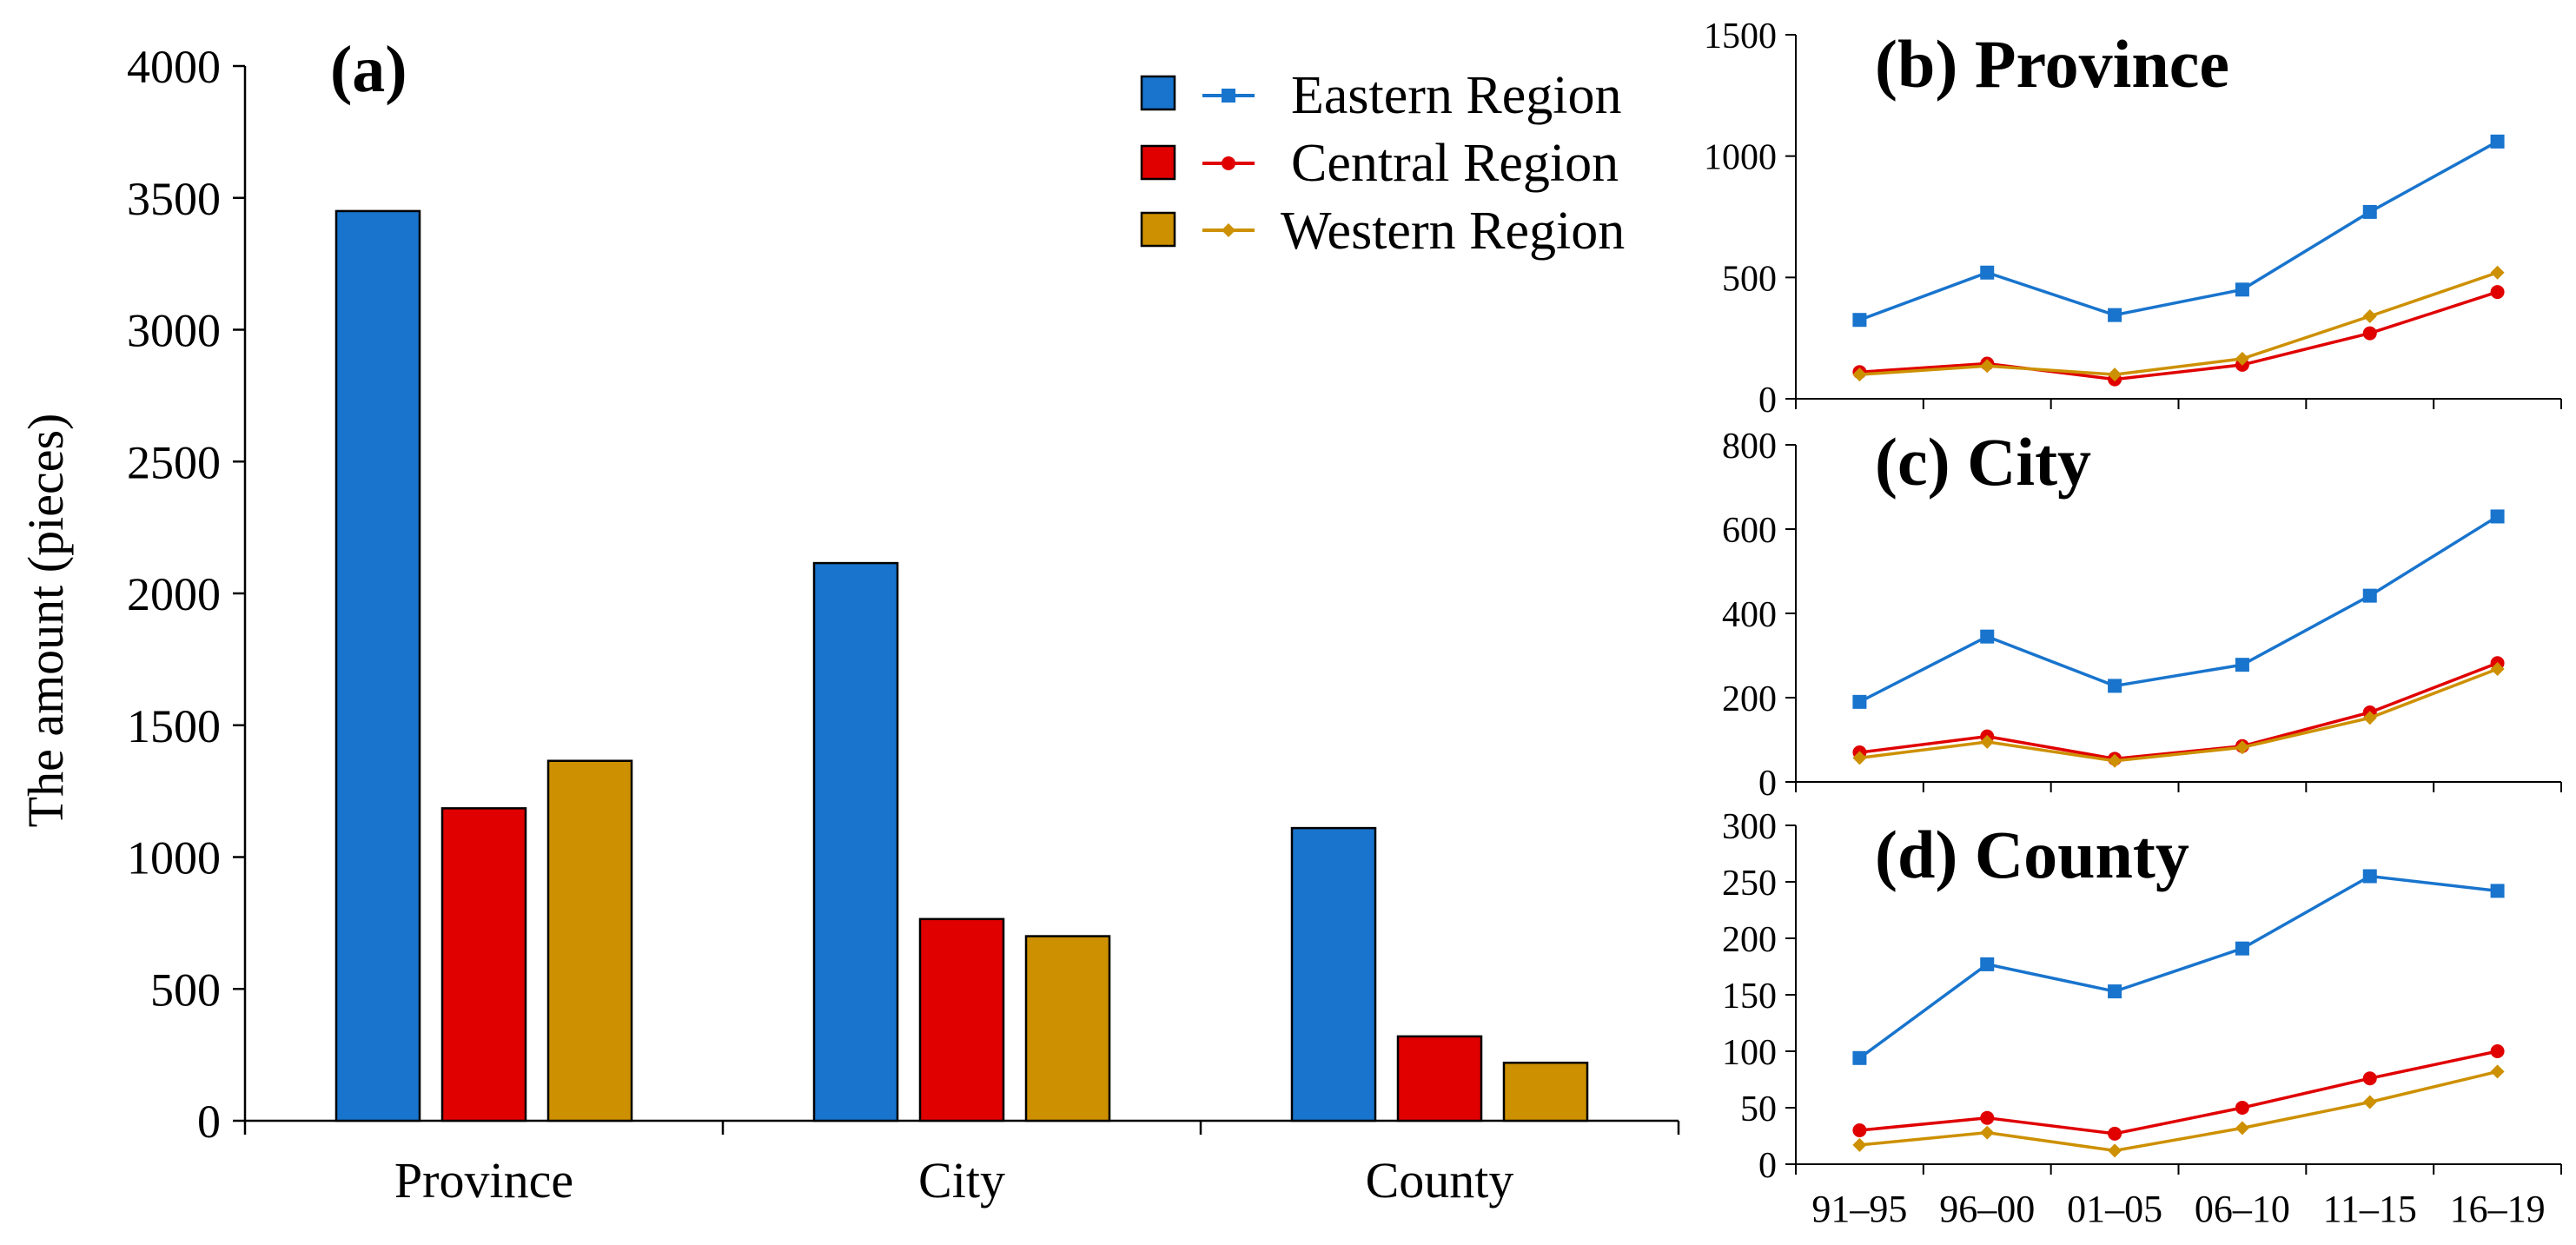  What do you see at coordinates (174, 331) in the screenshot?
I see `y-tick-label: 3000` at bounding box center [174, 331].